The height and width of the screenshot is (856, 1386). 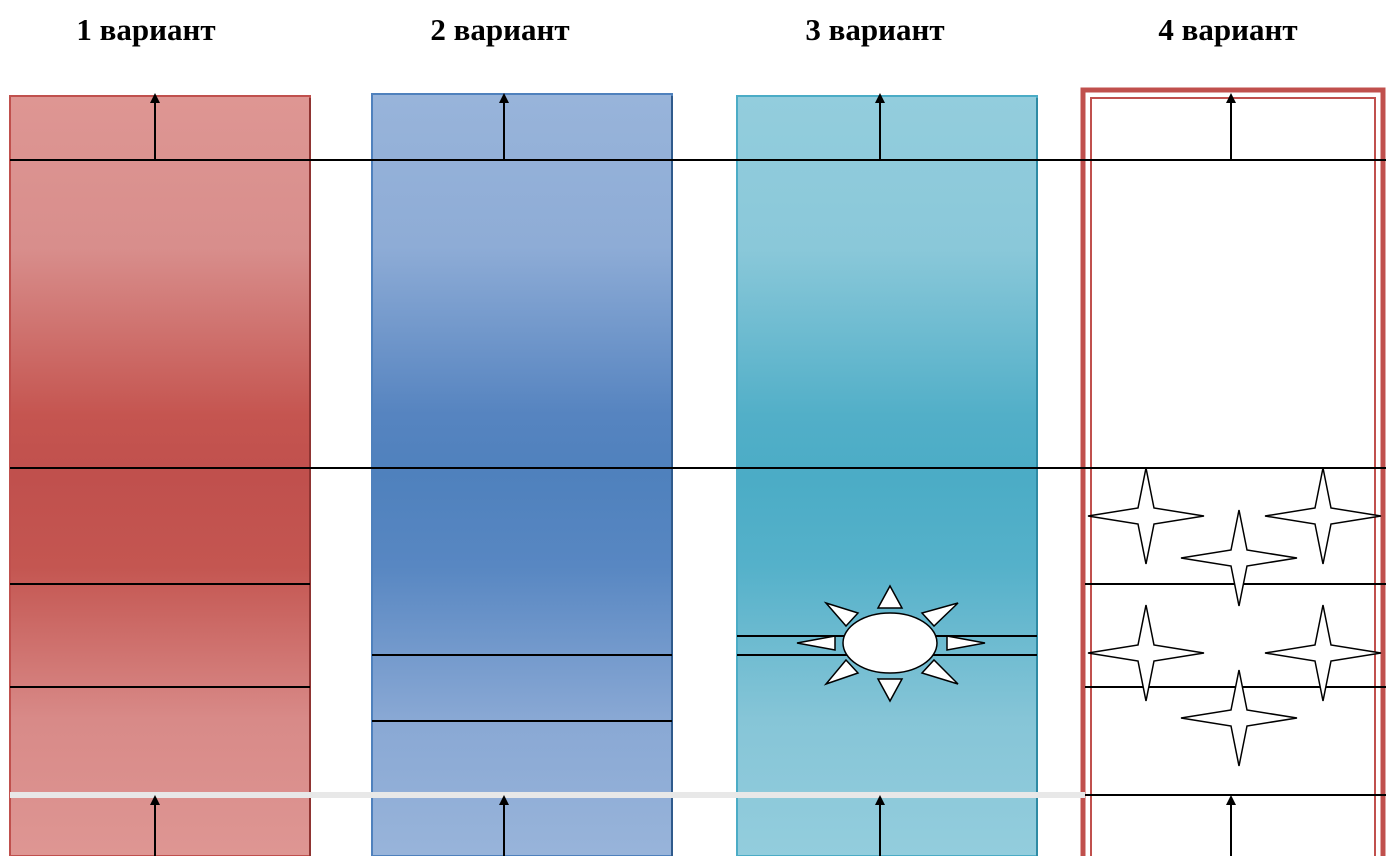 I want to click on variant-1-title: 1 вариант, so click(x=146, y=29).